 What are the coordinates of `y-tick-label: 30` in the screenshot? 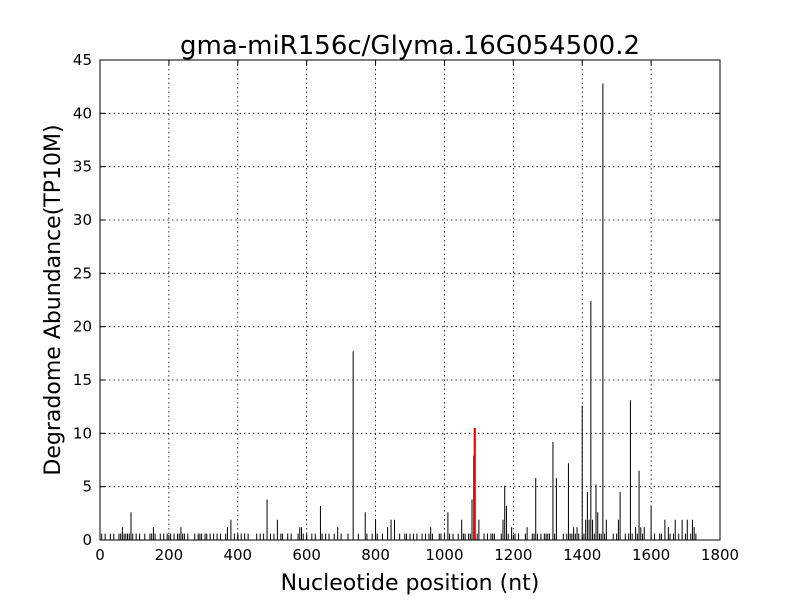 It's located at (82, 220).